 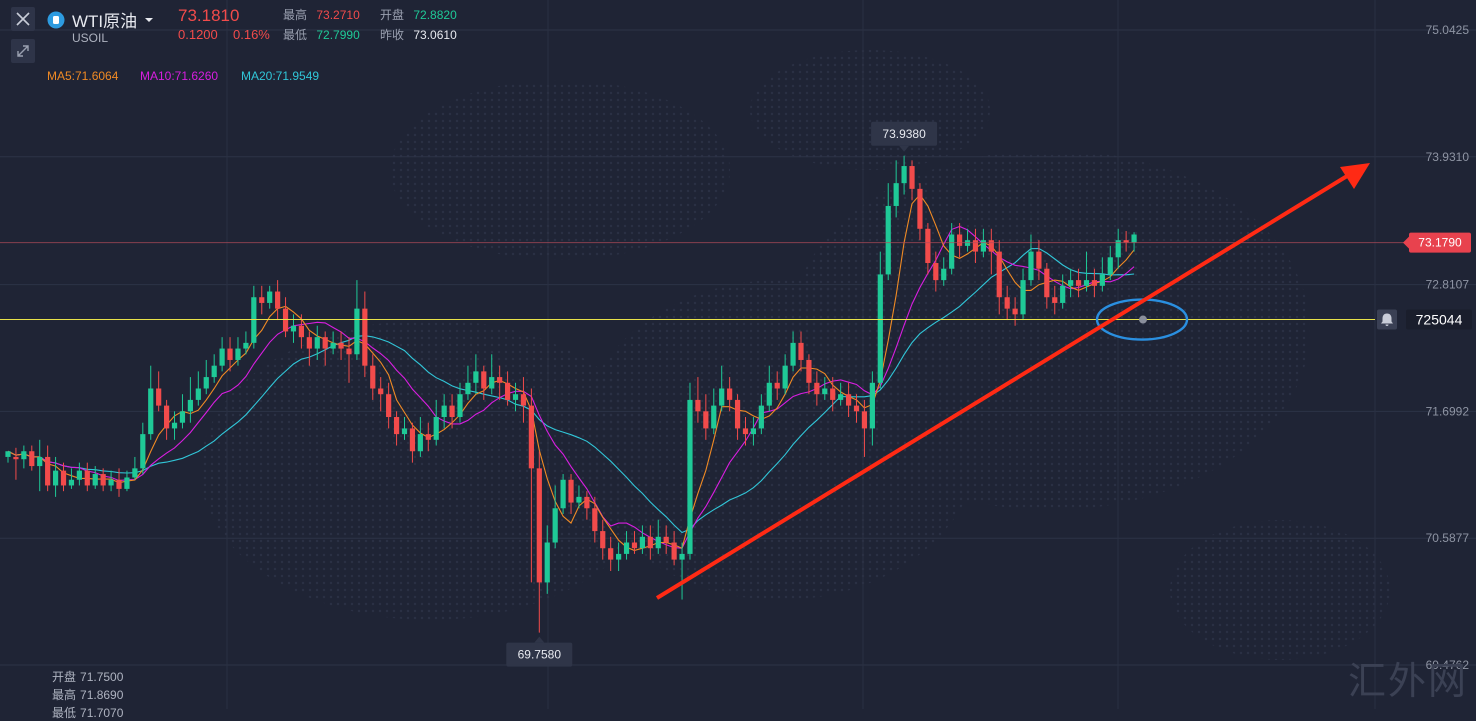 I want to click on high-value: 73.2710, so click(x=338, y=15).